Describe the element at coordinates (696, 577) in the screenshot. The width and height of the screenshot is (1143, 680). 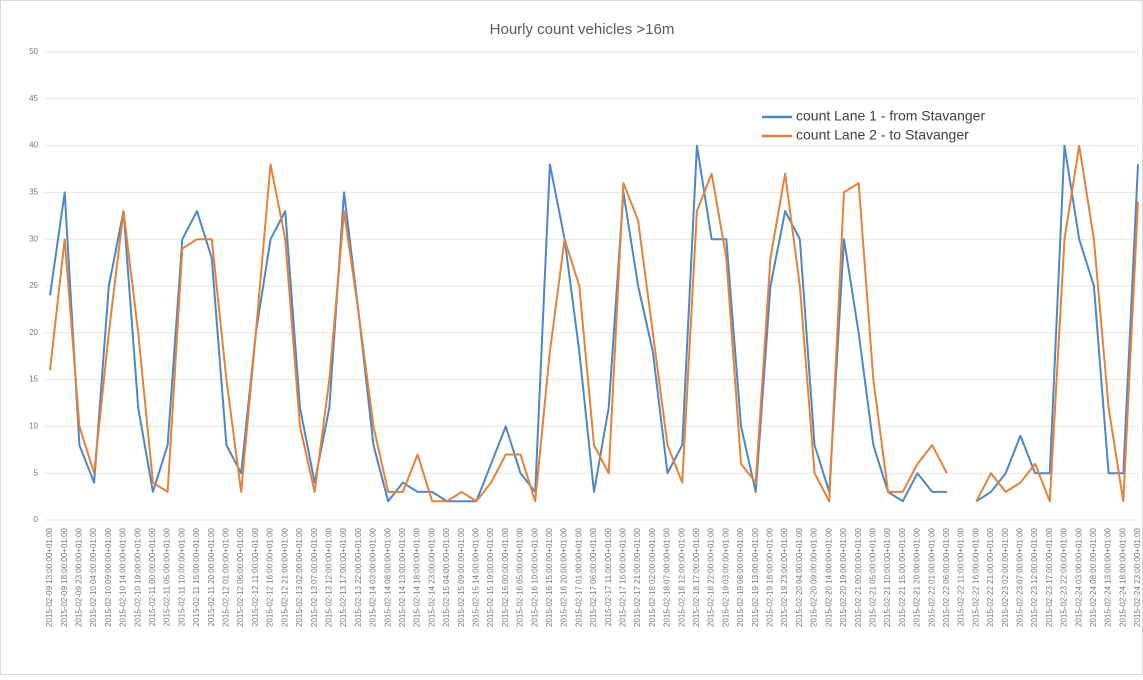
I see `x-tick-label: 2015-02-18 17:00:00+01:00` at that location.